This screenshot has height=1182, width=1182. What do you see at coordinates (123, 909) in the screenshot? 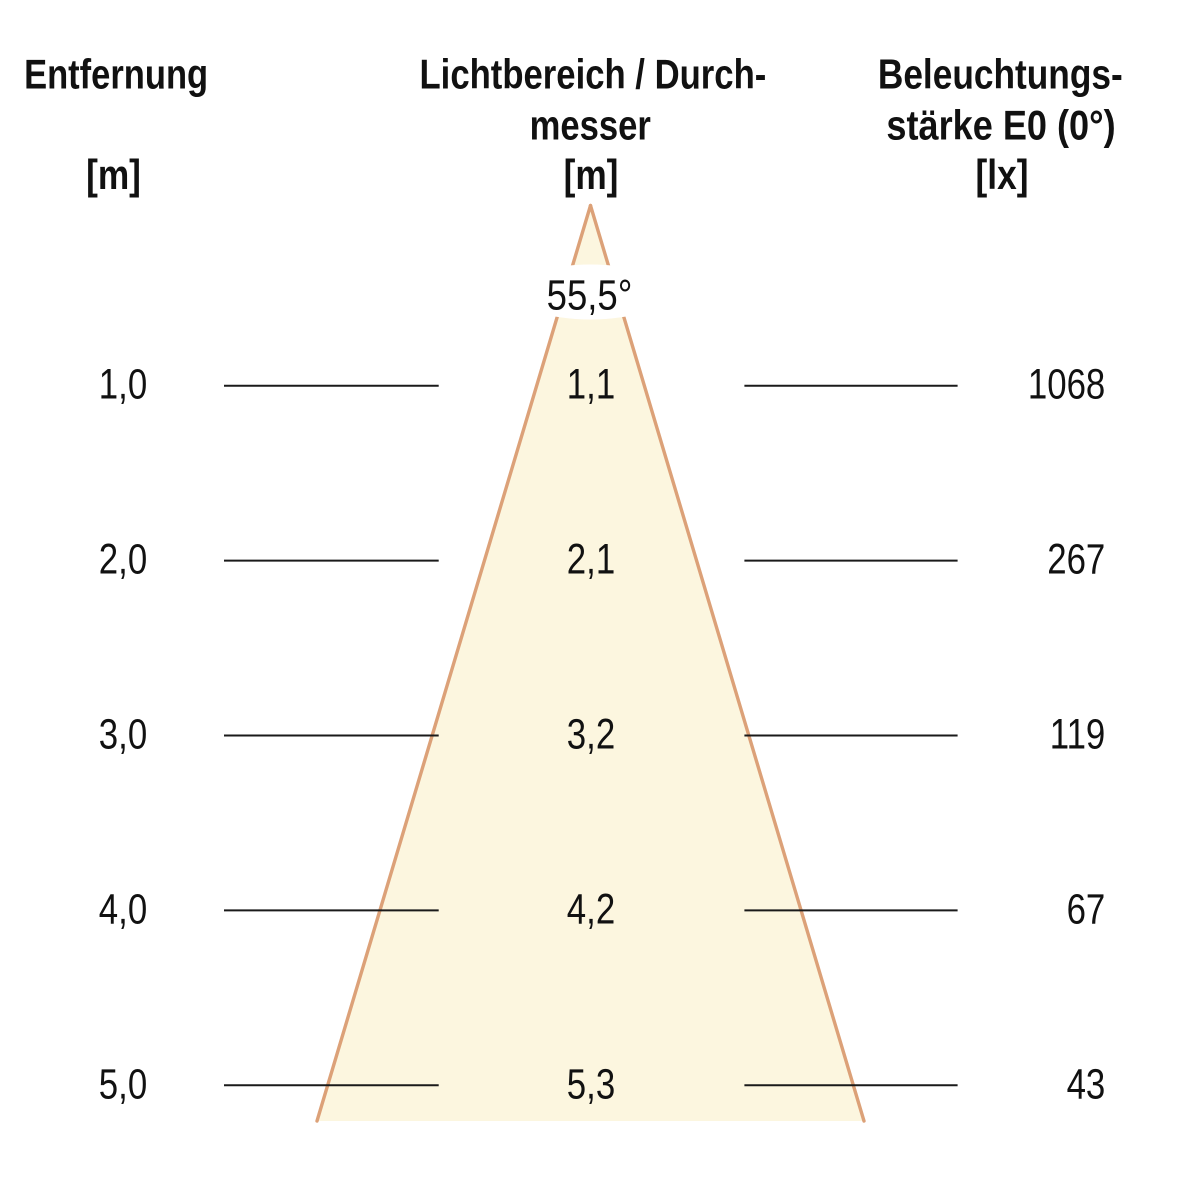
I see `svg-text: 4,0` at bounding box center [123, 909].